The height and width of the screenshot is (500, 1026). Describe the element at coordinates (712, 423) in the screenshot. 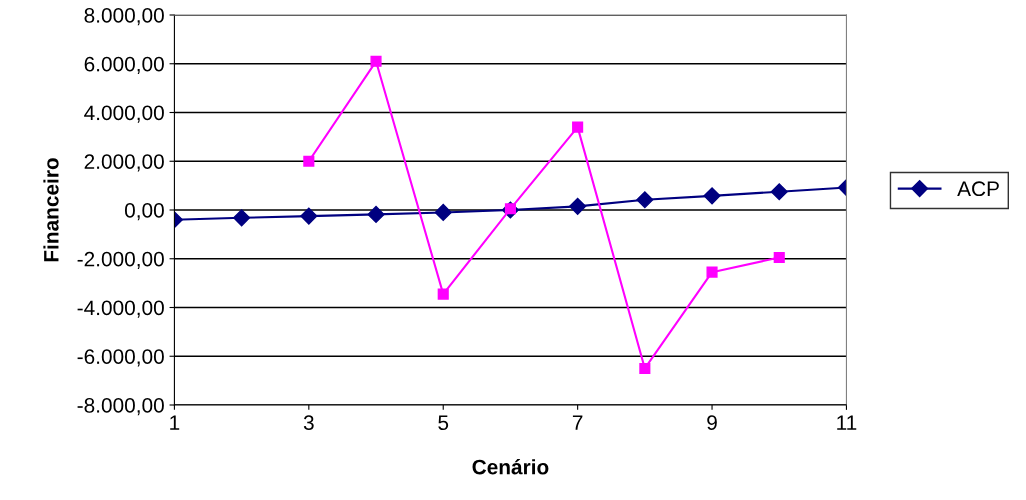

I see `x-tick-label: 9` at that location.